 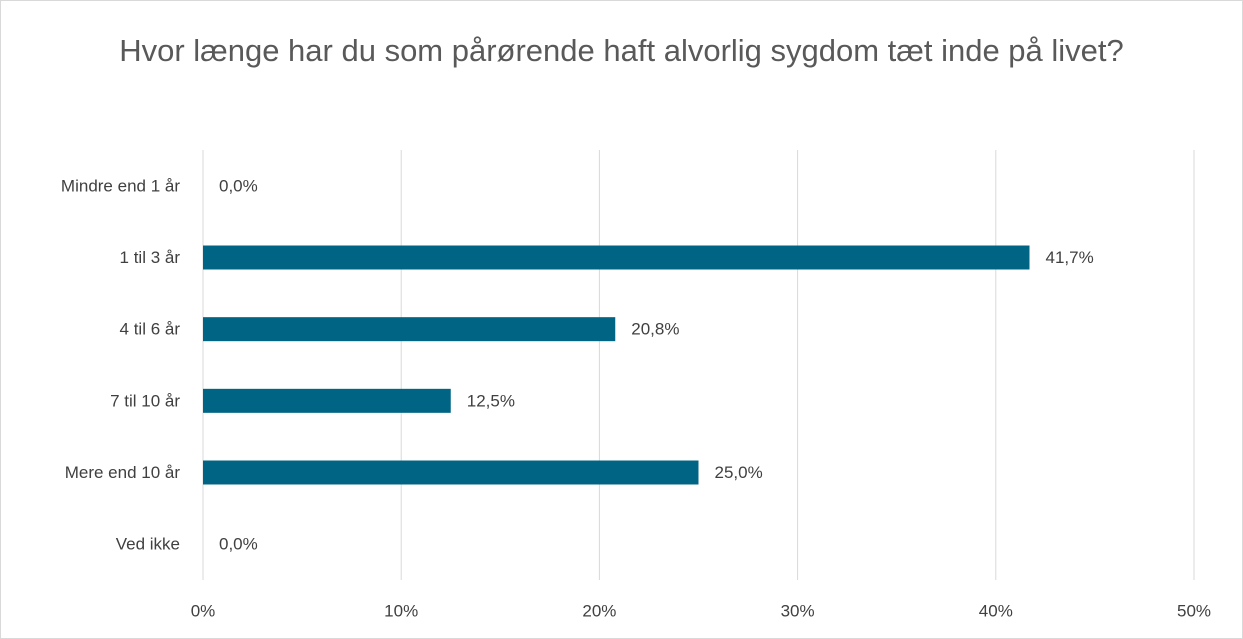 What do you see at coordinates (1194, 610) in the screenshot?
I see `x-tick-label: 50%` at bounding box center [1194, 610].